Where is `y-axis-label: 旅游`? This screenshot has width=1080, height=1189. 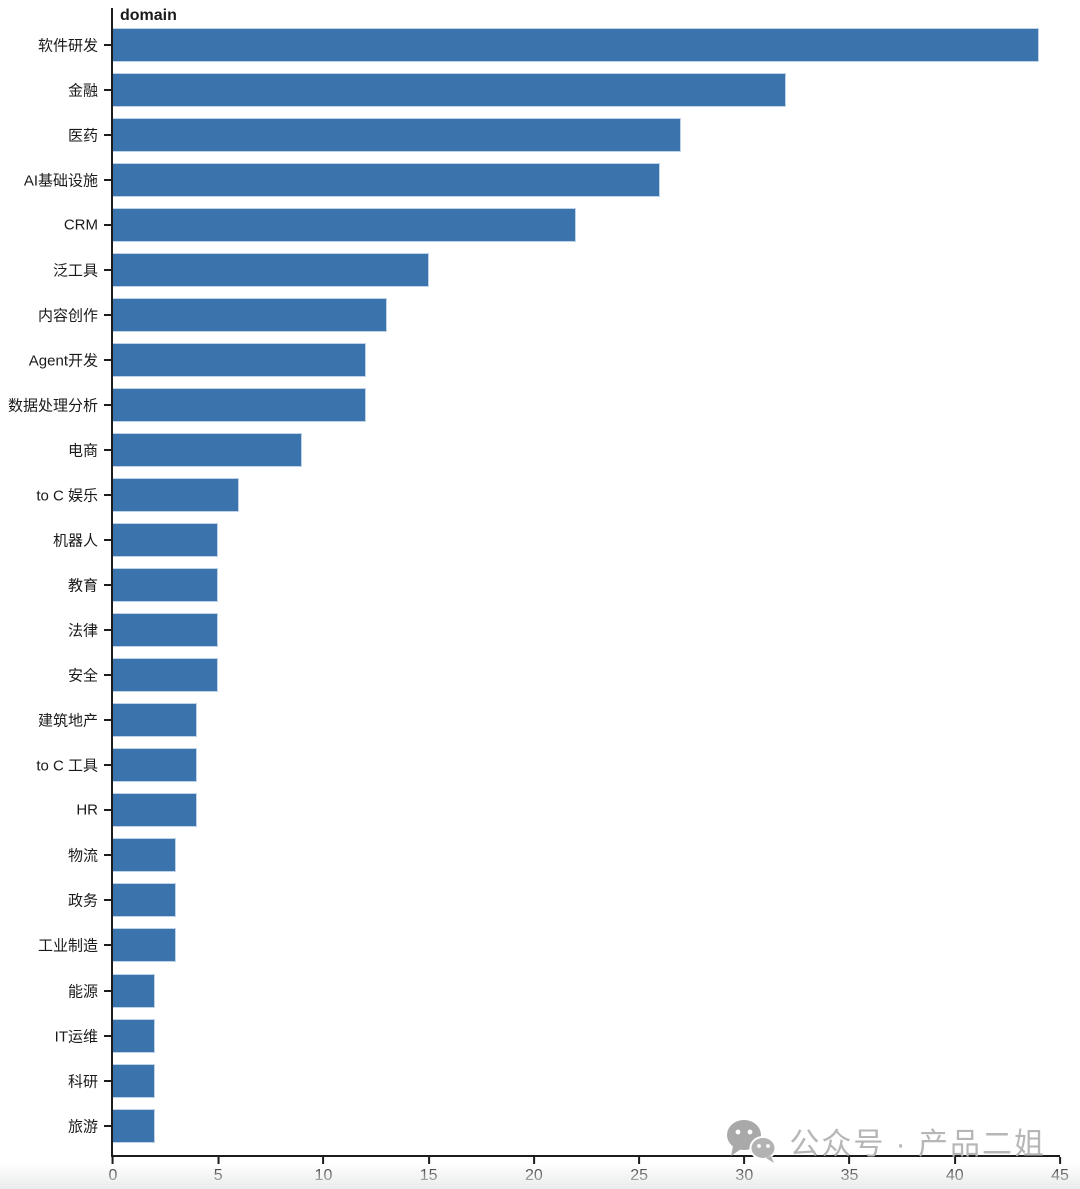
y-axis-label: 旅游 is located at coordinates (82, 1127).